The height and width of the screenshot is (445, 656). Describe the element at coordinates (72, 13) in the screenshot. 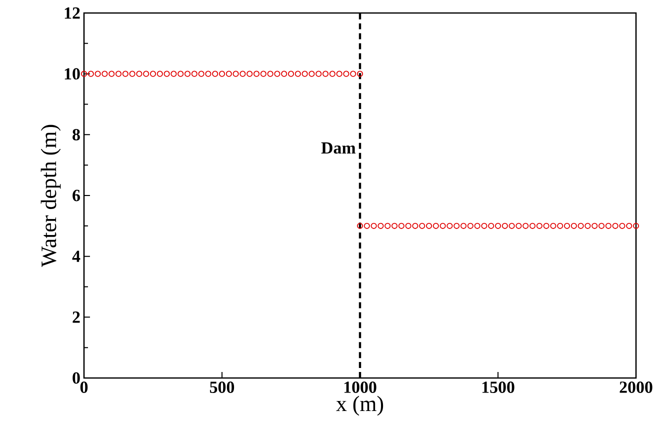

I see `y-tick-label: 12` at that location.